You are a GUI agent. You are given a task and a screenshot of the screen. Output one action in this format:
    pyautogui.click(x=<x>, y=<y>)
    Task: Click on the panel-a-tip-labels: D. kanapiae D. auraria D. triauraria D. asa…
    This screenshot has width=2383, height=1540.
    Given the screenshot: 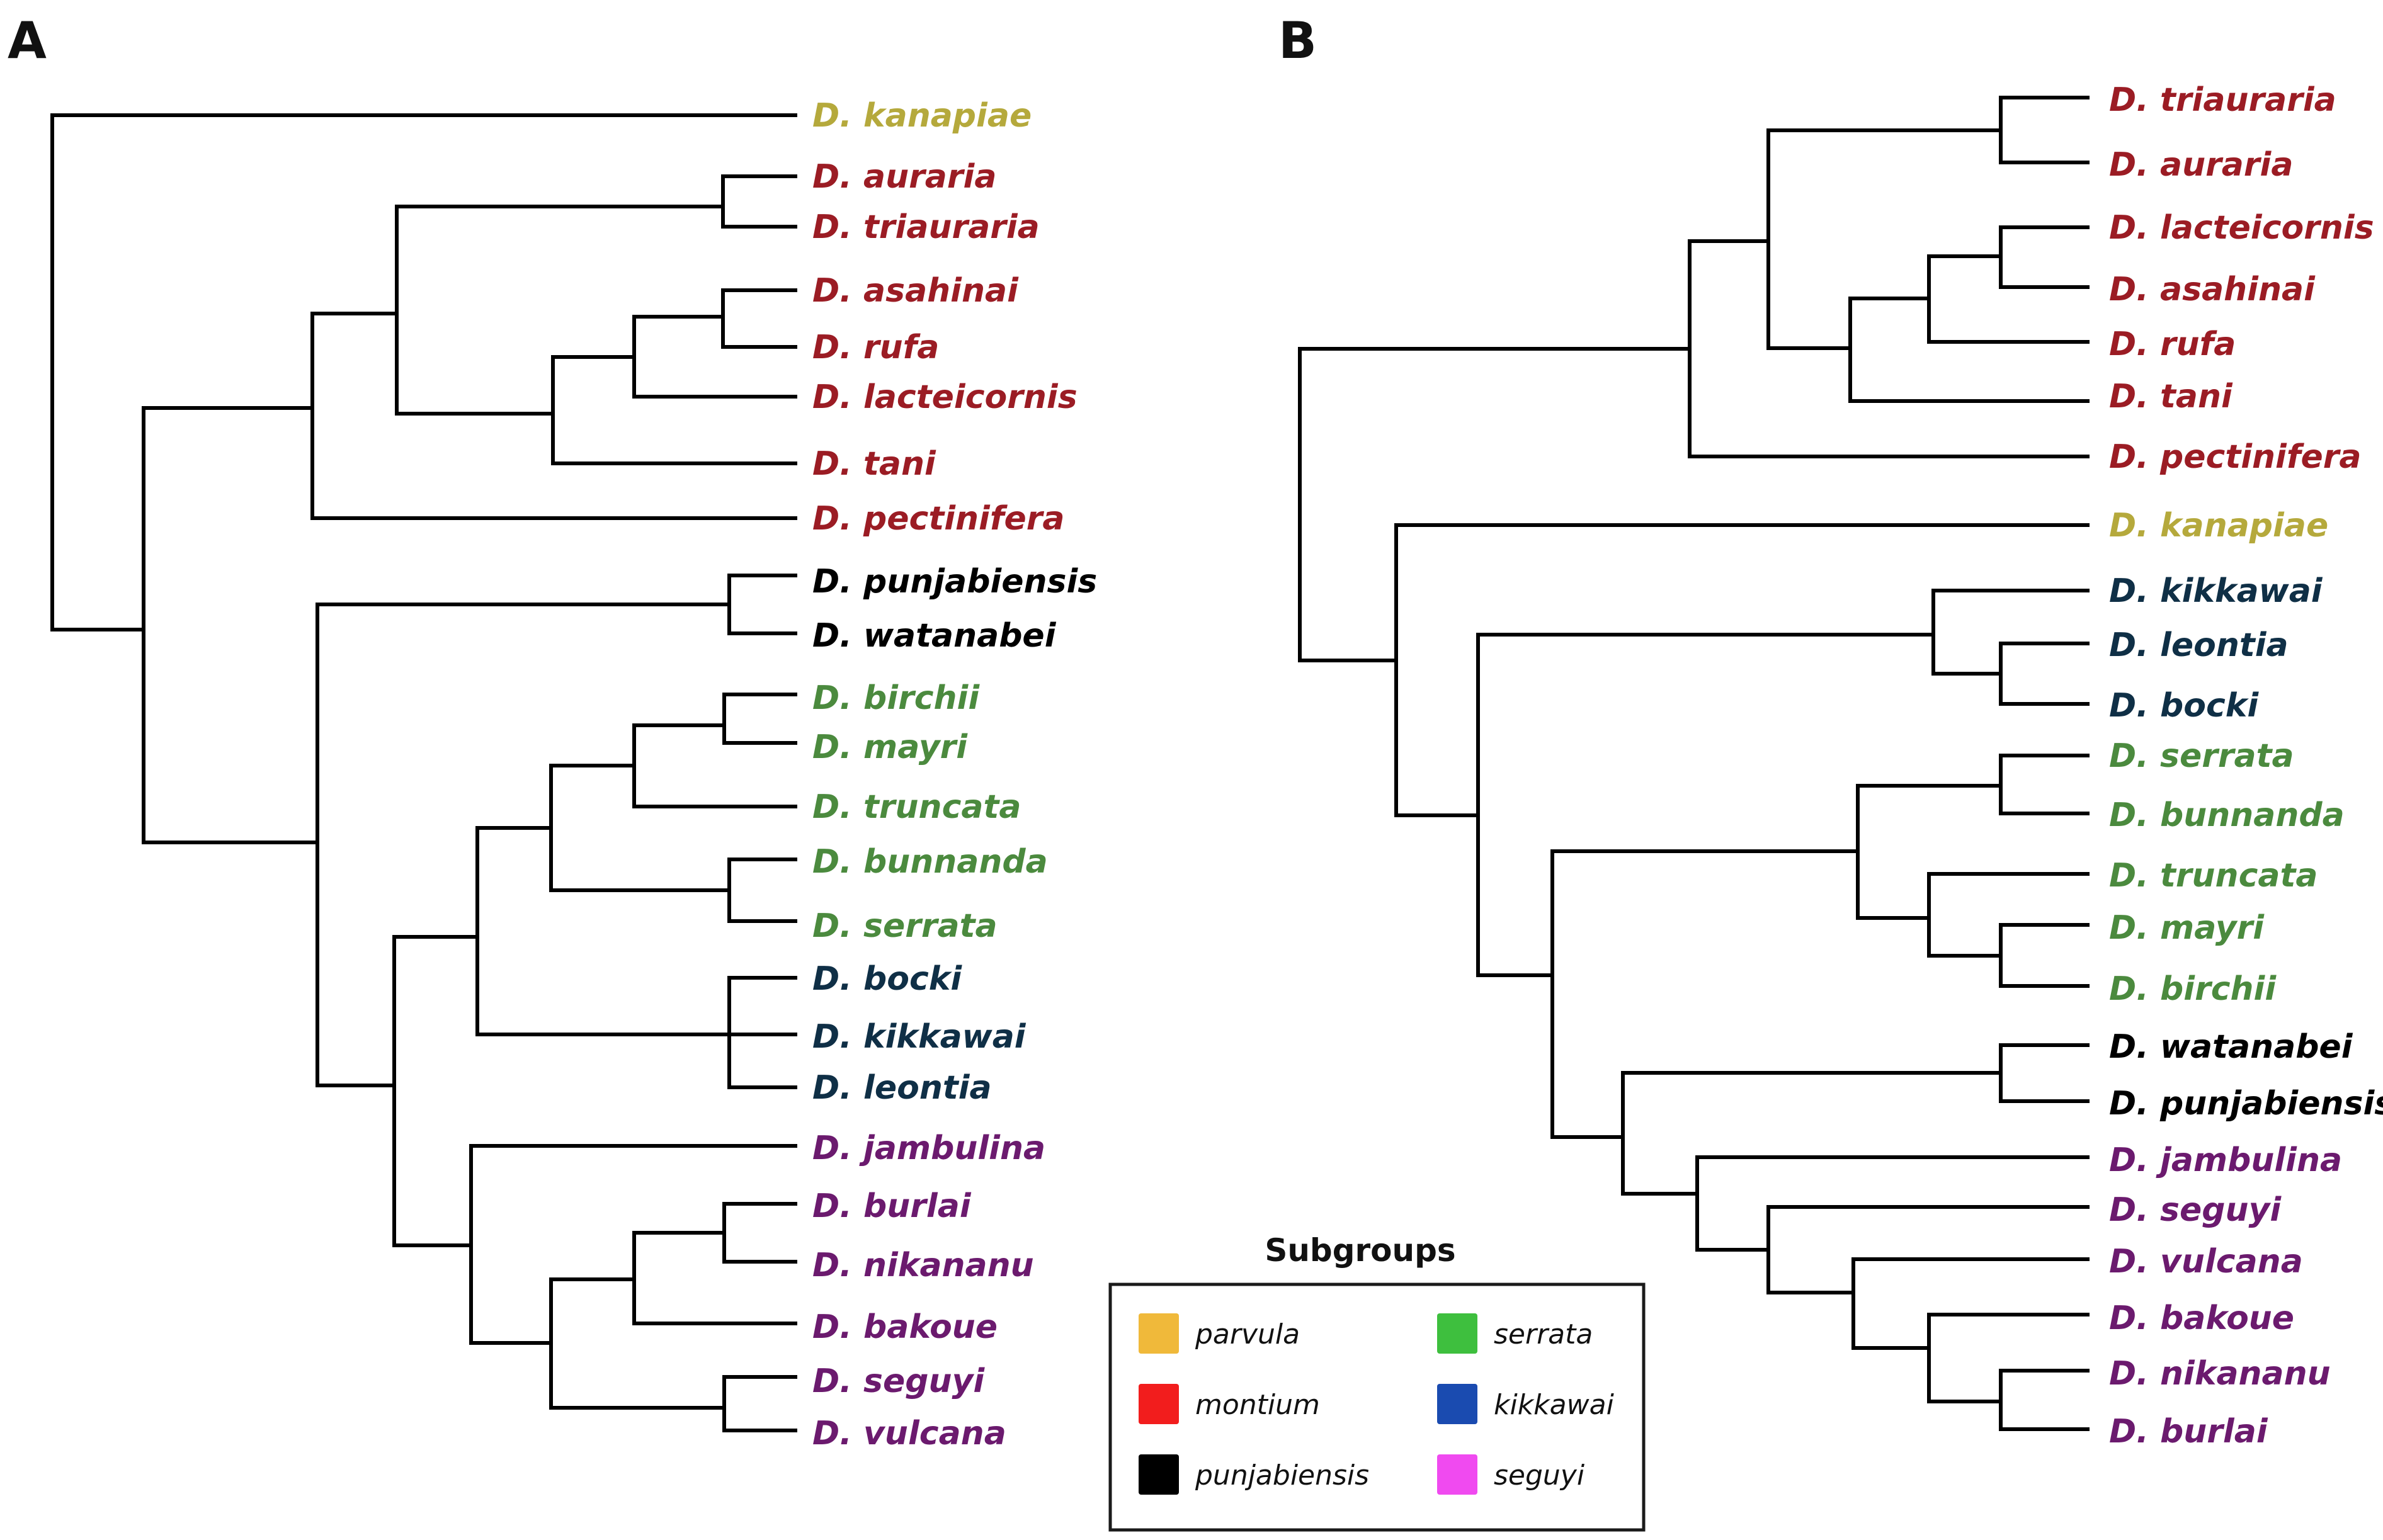 What is the action you would take?
    pyautogui.click(x=954, y=774)
    